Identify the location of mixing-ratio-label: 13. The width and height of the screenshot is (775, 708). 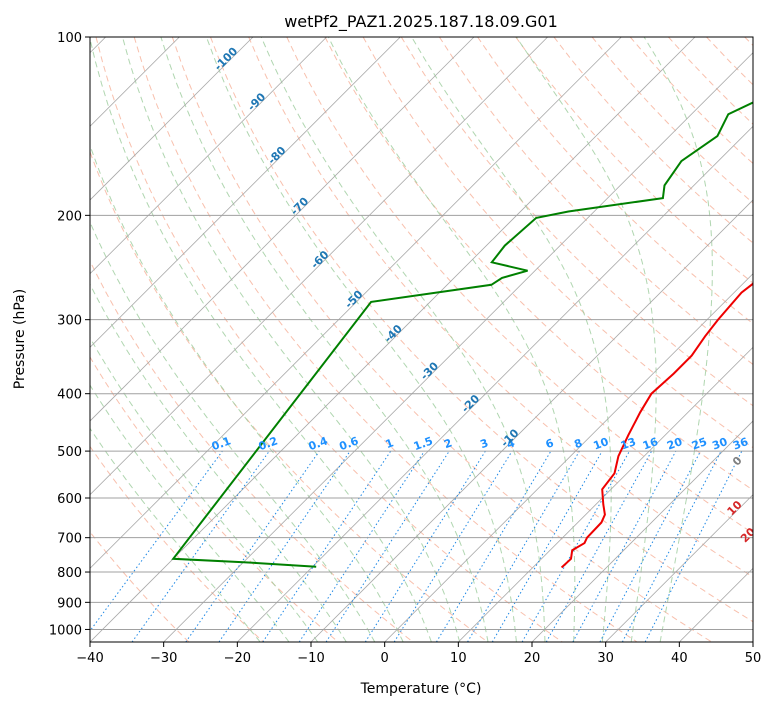
(628, 443).